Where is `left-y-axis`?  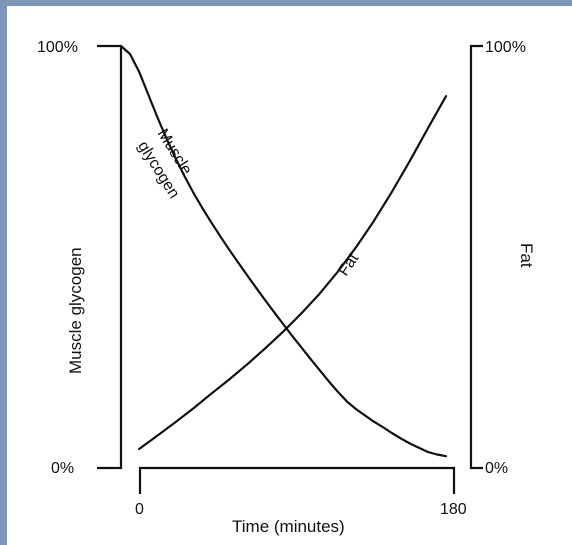 left-y-axis is located at coordinates (110, 257).